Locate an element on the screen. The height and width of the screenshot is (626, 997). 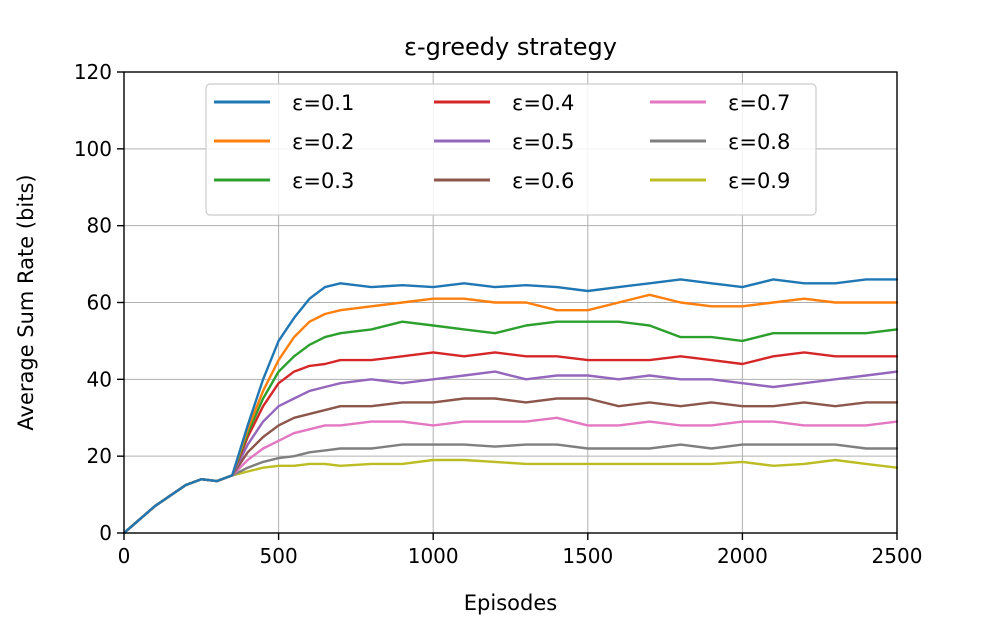
y-tick-label: 100 is located at coordinates (93, 149).